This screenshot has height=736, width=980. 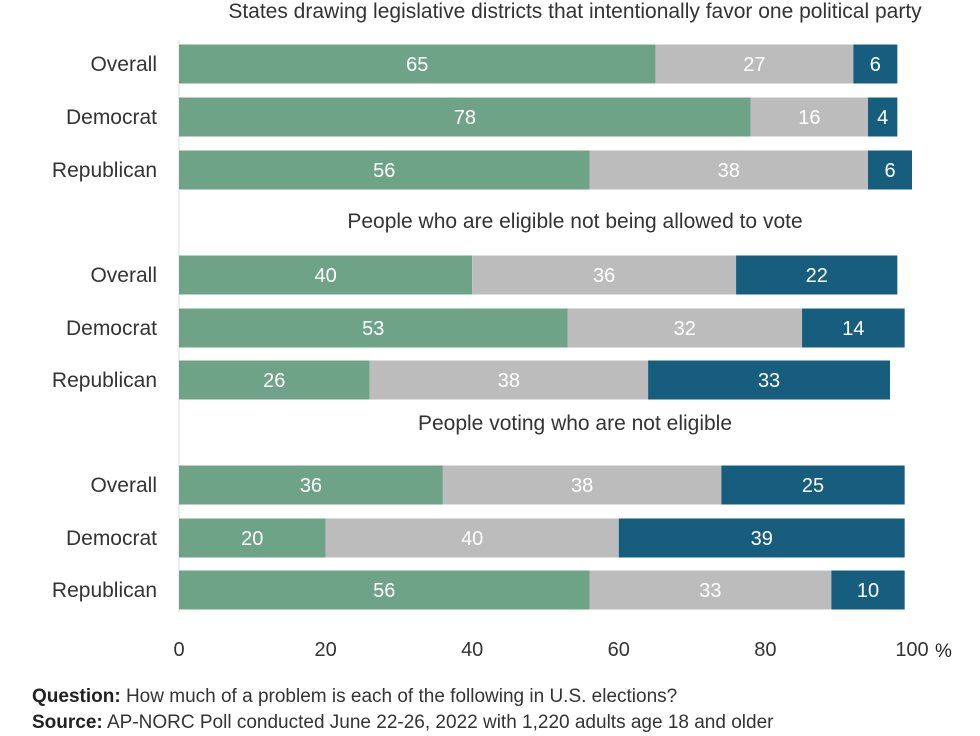 I want to click on x-tick-label: 0, so click(x=178, y=650).